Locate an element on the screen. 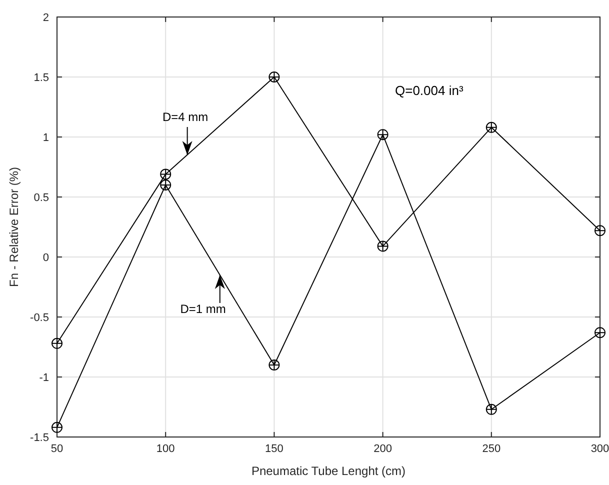 The width and height of the screenshot is (609, 485). x-tick-label: 100 is located at coordinates (165, 449).